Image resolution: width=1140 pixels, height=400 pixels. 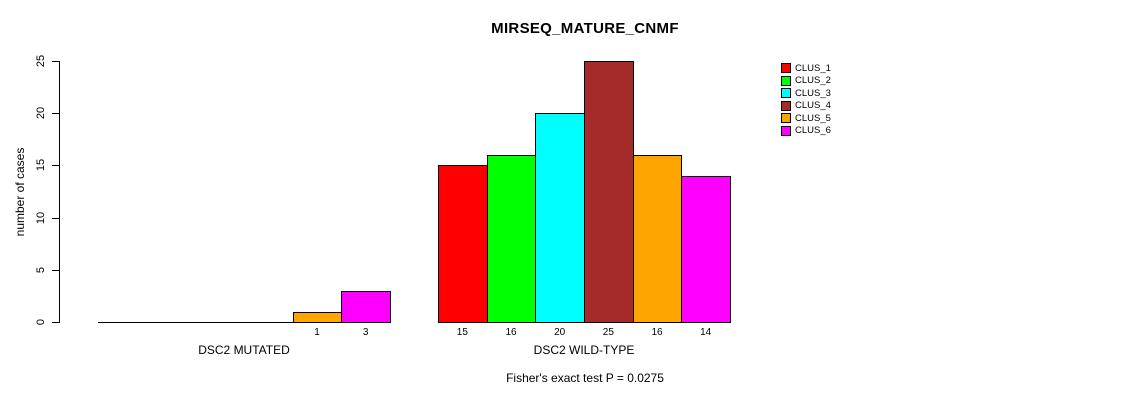 What do you see at coordinates (317, 332) in the screenshot?
I see `bar-value-label: 1` at bounding box center [317, 332].